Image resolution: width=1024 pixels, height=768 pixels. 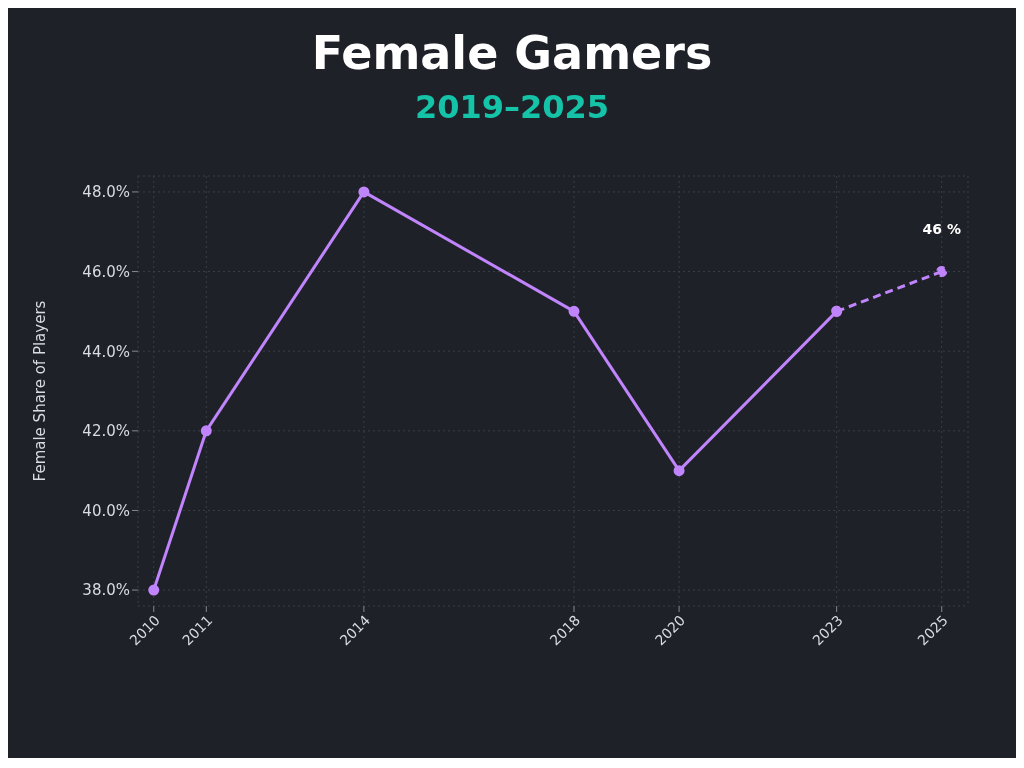 What do you see at coordinates (106, 192) in the screenshot?
I see `y-tick-label: 48.0%` at bounding box center [106, 192].